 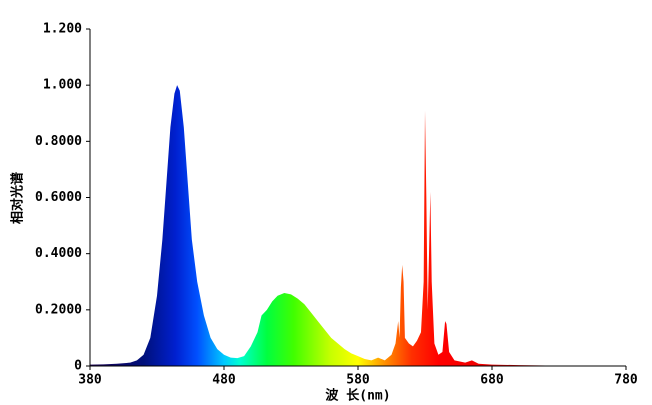 I want to click on x-axis-label: 波 长(nm), so click(x=357, y=396).